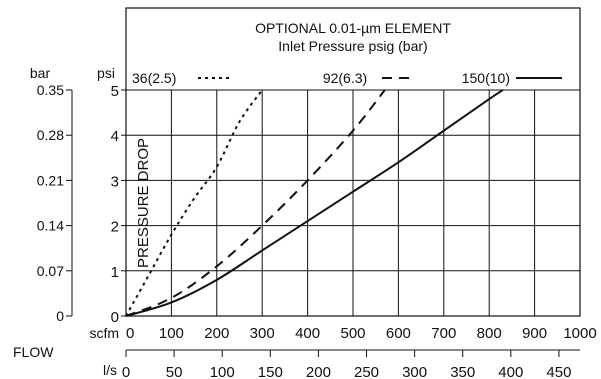 The width and height of the screenshot is (601, 379). Describe the element at coordinates (115, 272) in the screenshot. I see `psi-tick-label: 1` at that location.